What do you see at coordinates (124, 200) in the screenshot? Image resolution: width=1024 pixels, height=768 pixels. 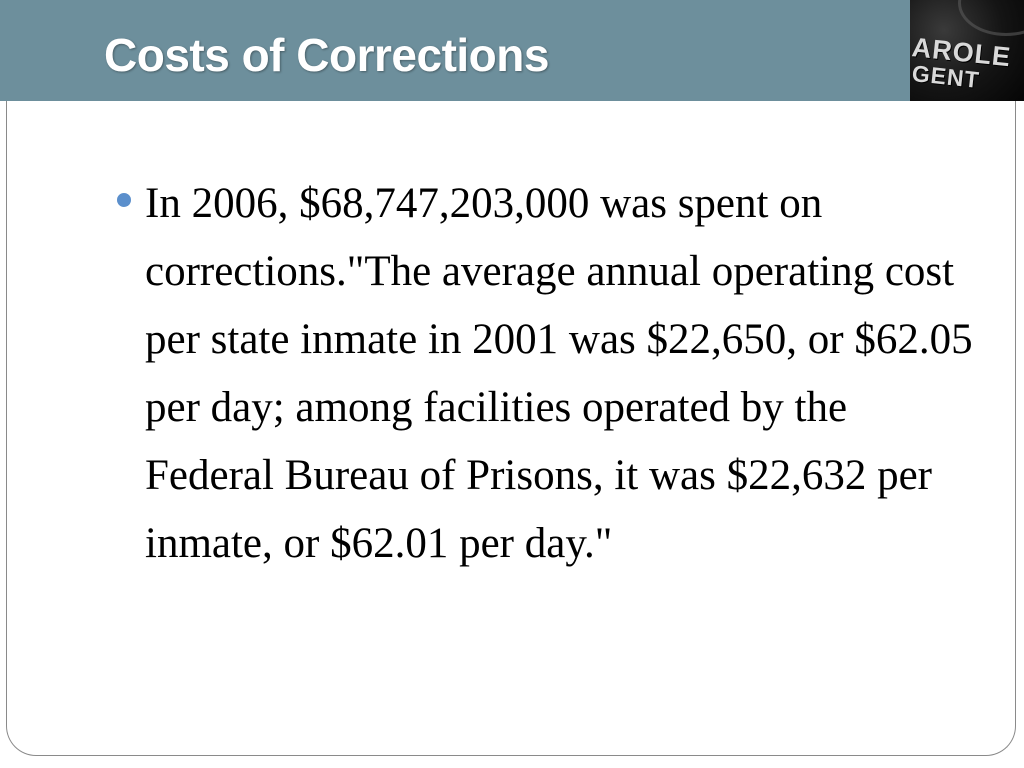 I see `bullet-icon` at bounding box center [124, 200].